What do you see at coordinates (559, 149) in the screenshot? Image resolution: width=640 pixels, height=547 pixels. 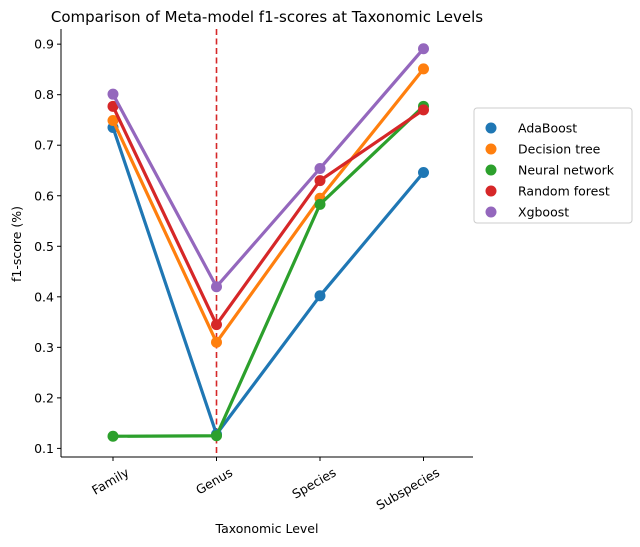 I see `legend-label-decision-tree: Decision tree` at bounding box center [559, 149].